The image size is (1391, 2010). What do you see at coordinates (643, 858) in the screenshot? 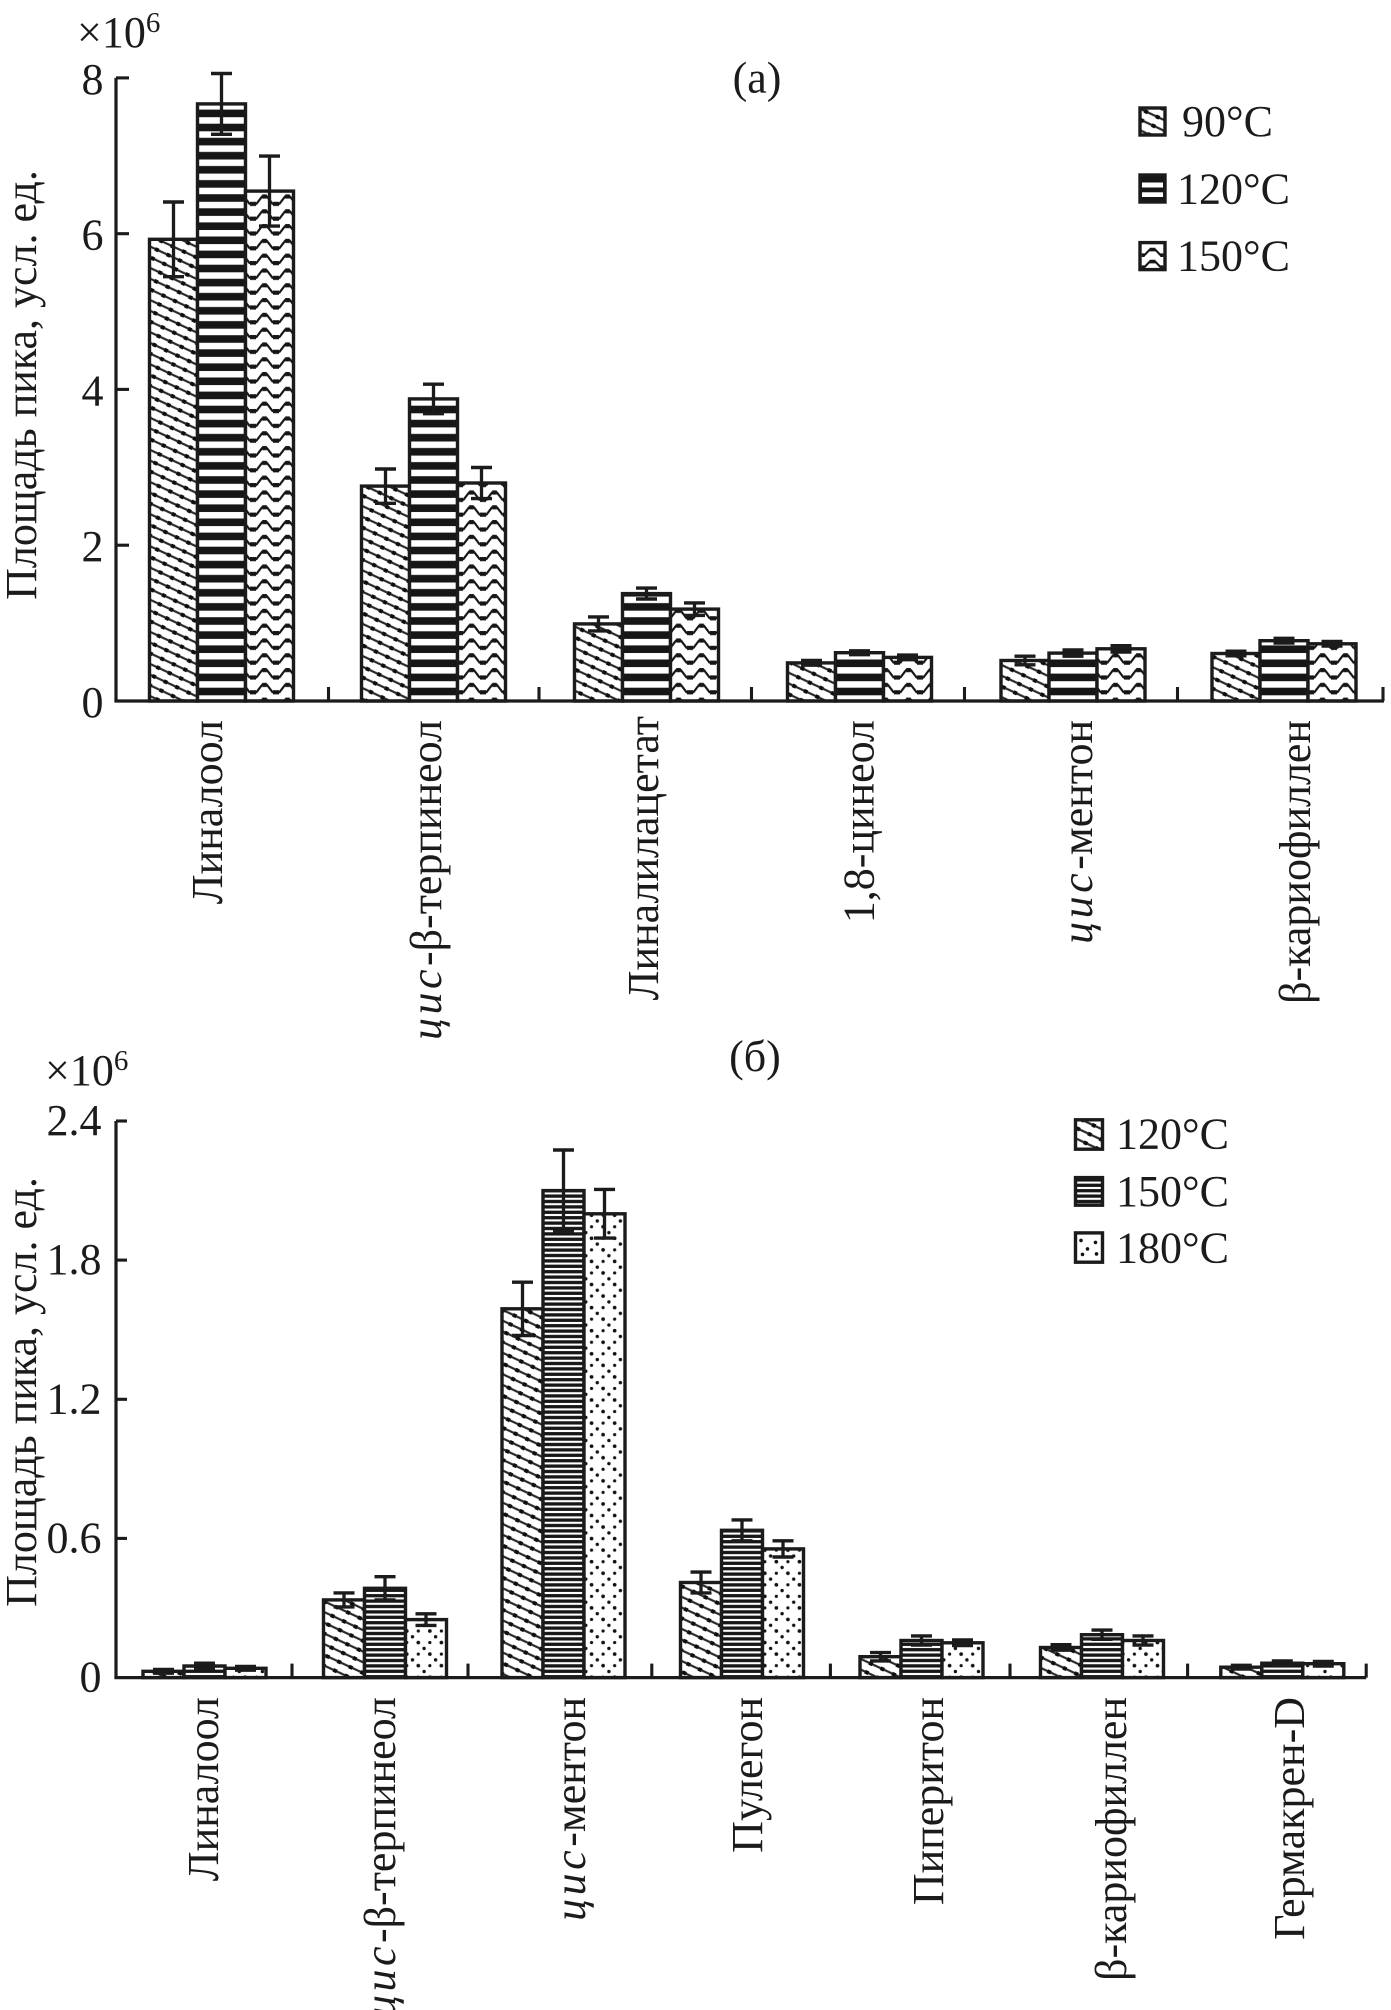
I see `svg-text: Линалилацетат` at bounding box center [643, 858].